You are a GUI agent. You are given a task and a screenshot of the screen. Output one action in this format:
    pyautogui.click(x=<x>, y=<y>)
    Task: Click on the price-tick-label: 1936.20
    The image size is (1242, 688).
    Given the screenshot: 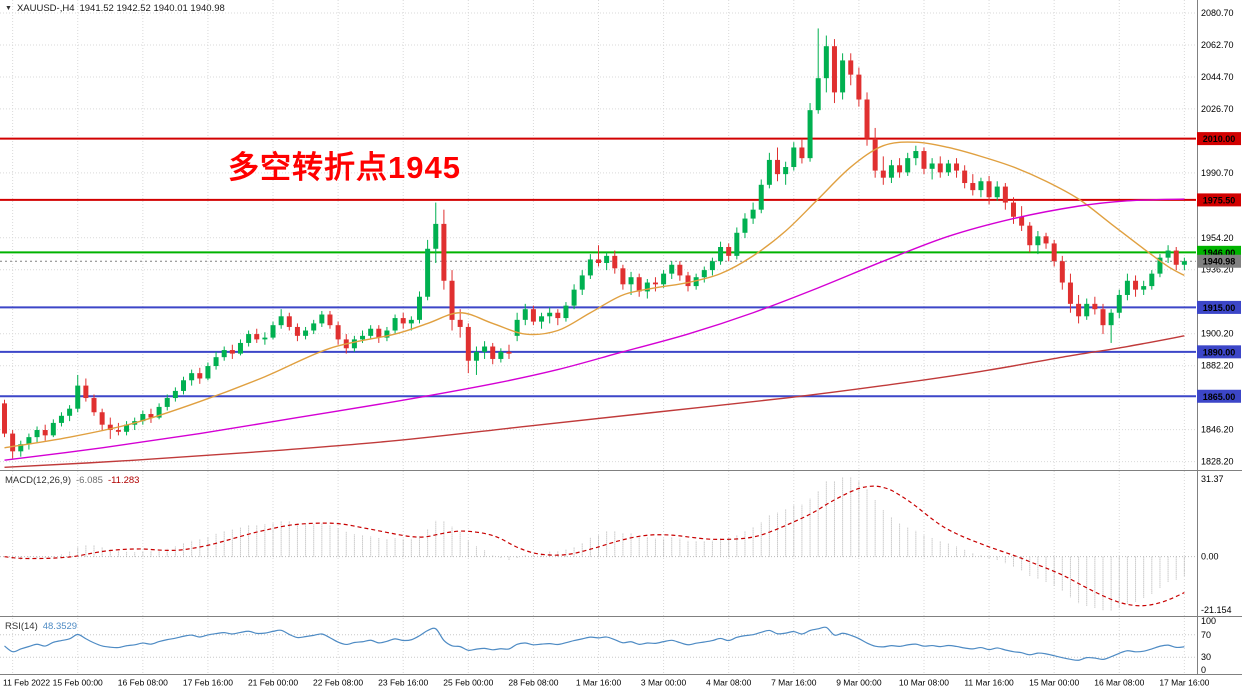 What is the action you would take?
    pyautogui.click(x=1217, y=270)
    